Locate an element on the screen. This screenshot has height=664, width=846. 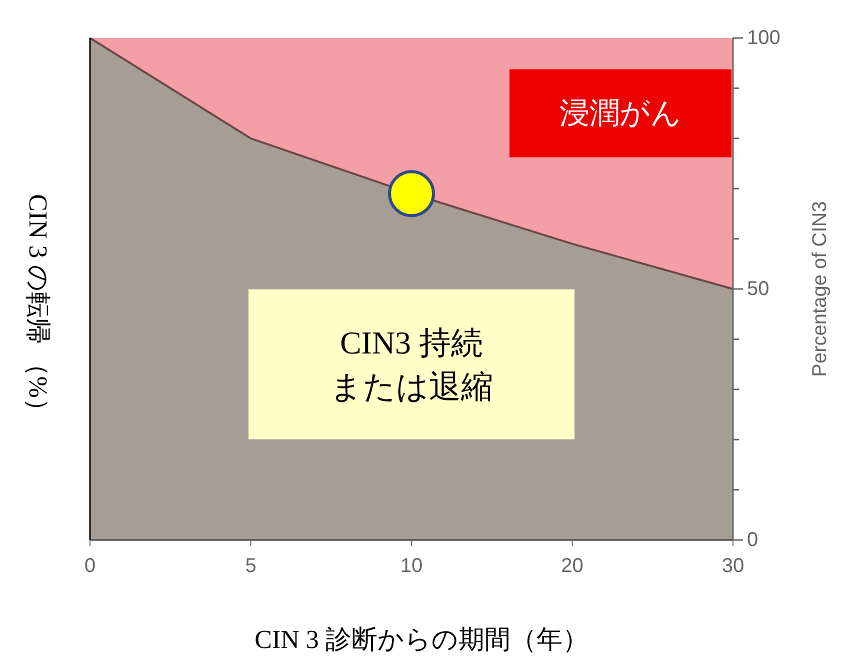
y2-tick-label: 50 is located at coordinates (758, 289).